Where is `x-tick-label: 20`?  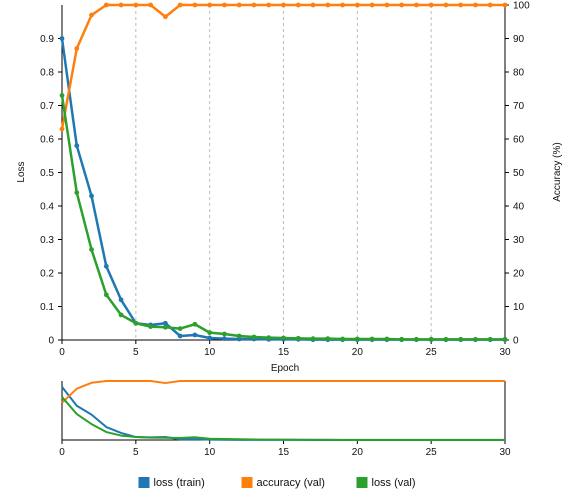 x-tick-label: 20 is located at coordinates (358, 352).